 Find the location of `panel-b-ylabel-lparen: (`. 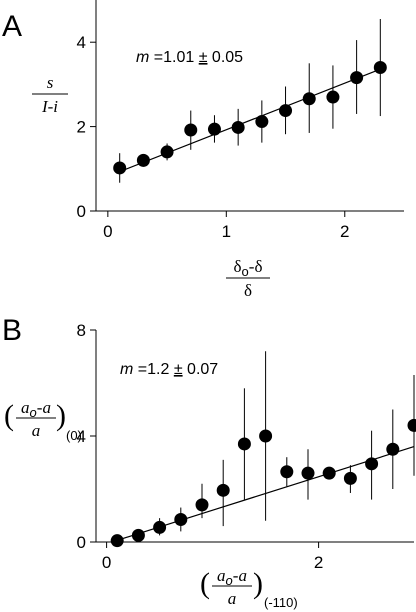

panel-b-ylabel-lparen: ( is located at coordinates (9, 415).